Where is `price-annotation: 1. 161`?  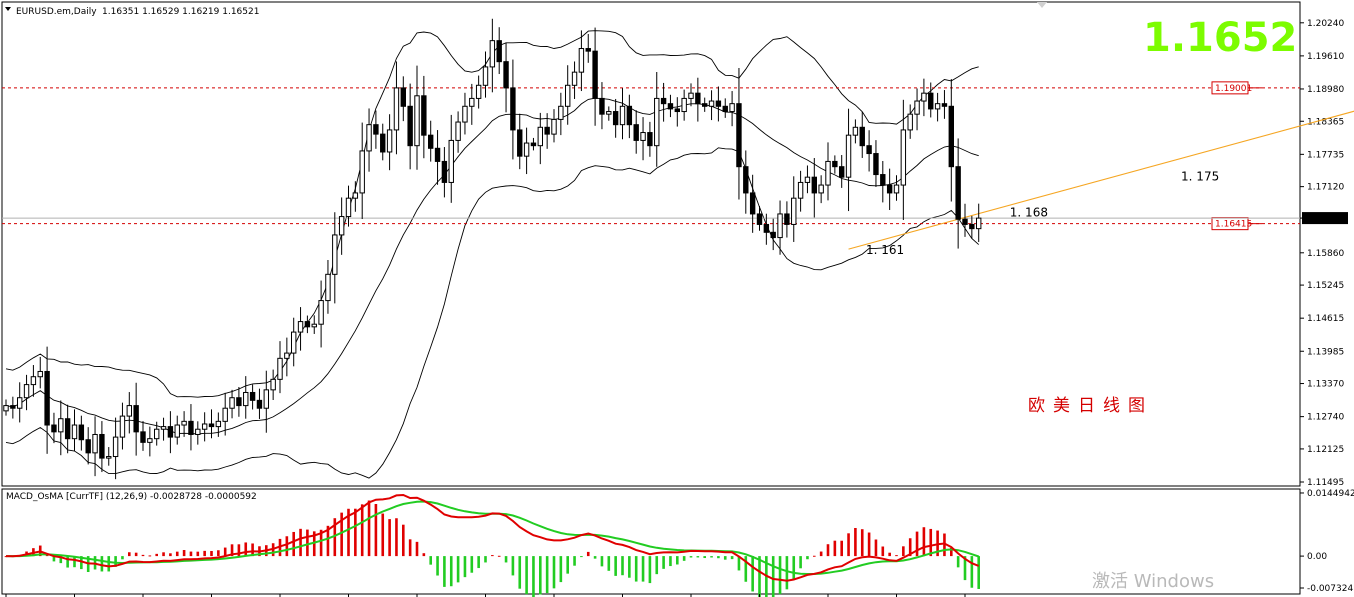
price-annotation: 1. 161 is located at coordinates (885, 250).